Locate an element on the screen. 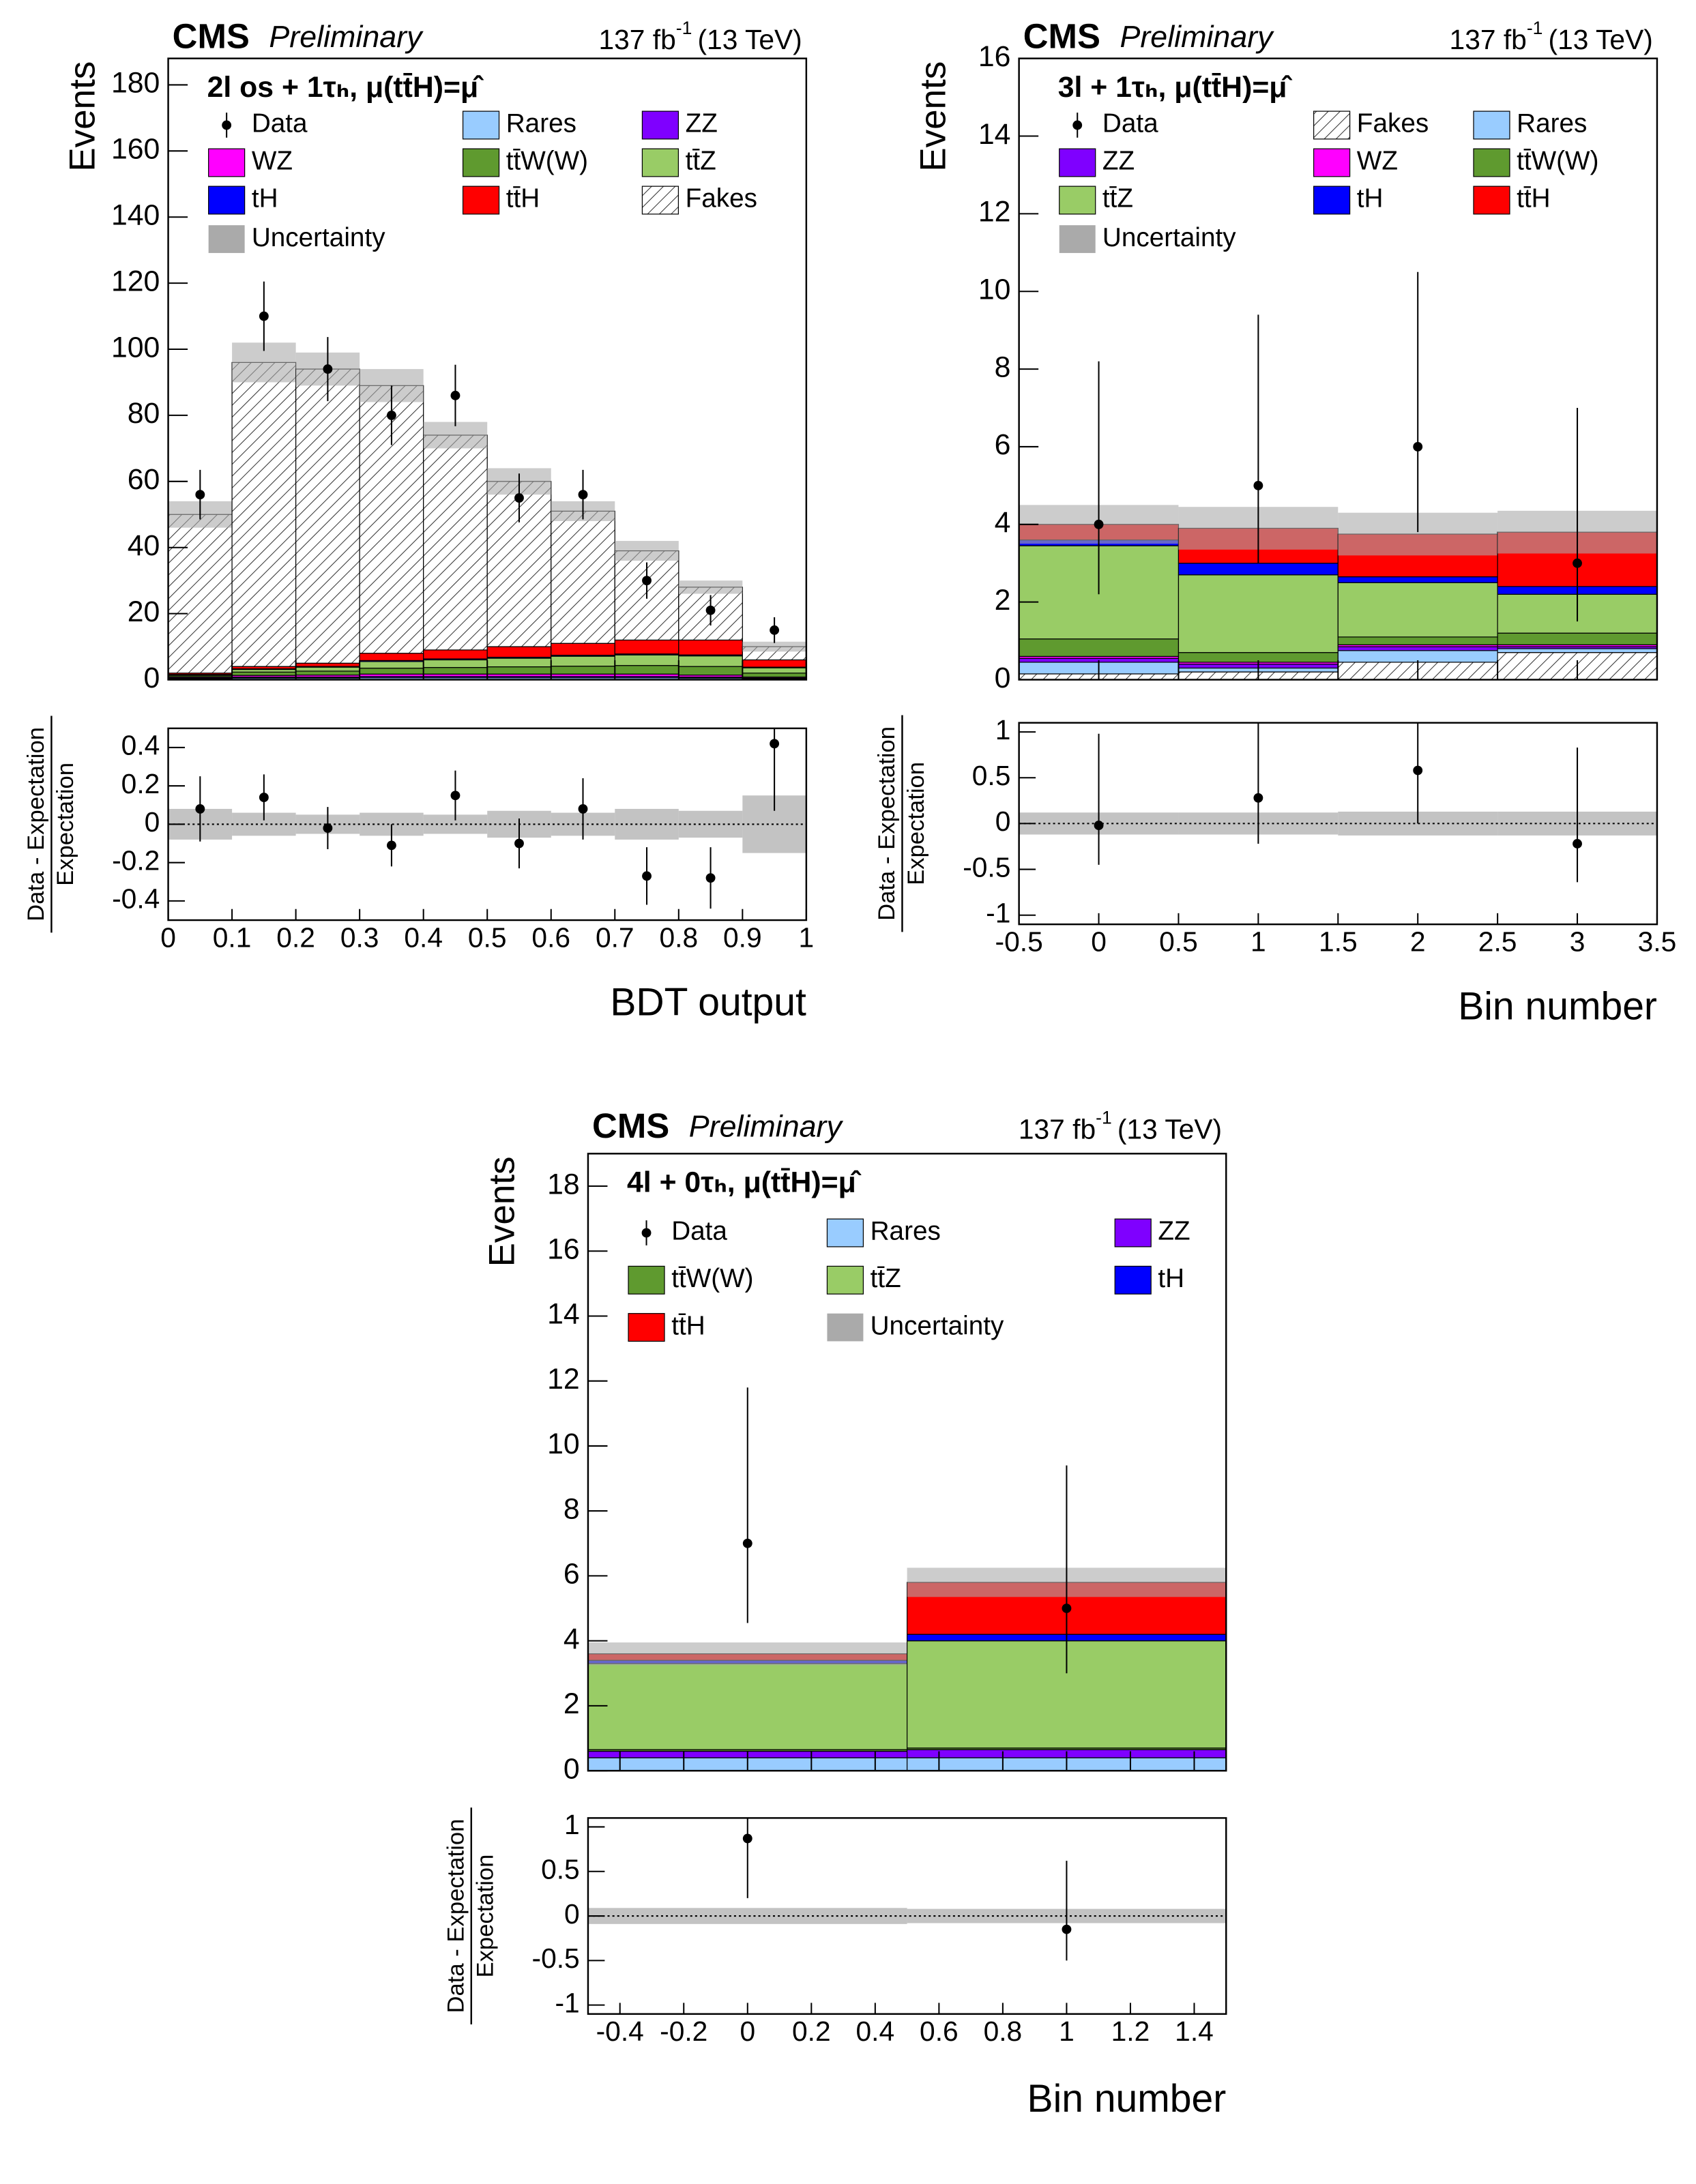  legend-label: tt̄W(W) is located at coordinates (712, 1278).